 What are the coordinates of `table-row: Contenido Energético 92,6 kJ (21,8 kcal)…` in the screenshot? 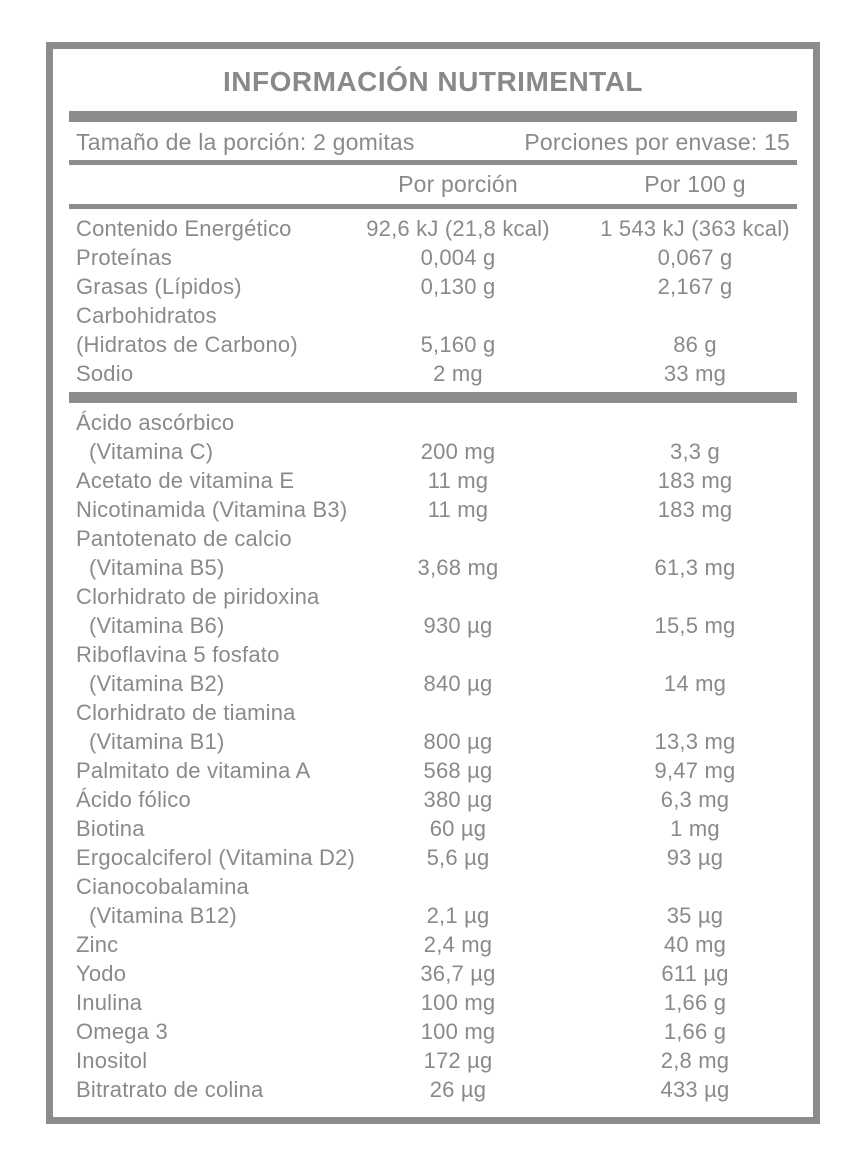 It's located at (433, 228).